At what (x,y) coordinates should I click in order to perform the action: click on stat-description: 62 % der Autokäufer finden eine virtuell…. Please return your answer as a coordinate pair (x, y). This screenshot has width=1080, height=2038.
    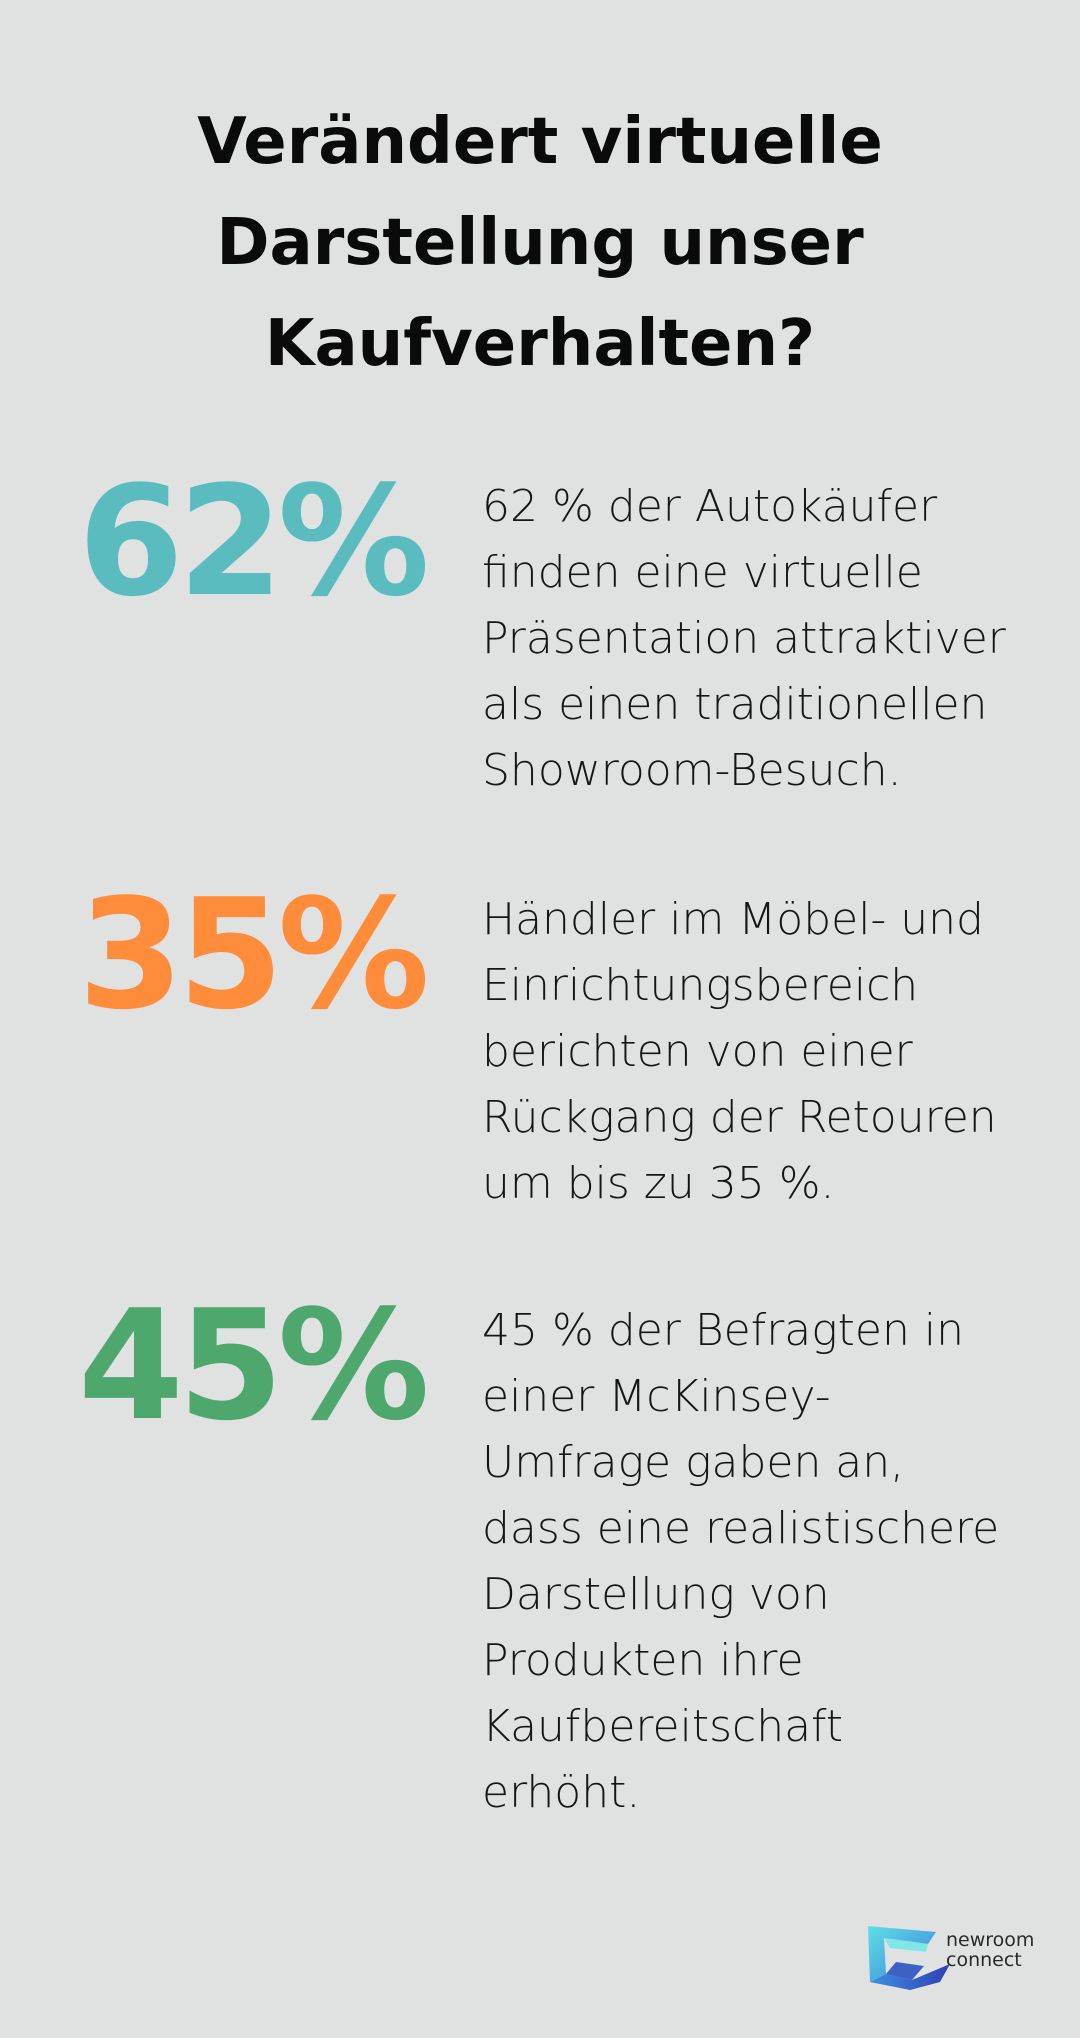
    Looking at the image, I should click on (744, 638).